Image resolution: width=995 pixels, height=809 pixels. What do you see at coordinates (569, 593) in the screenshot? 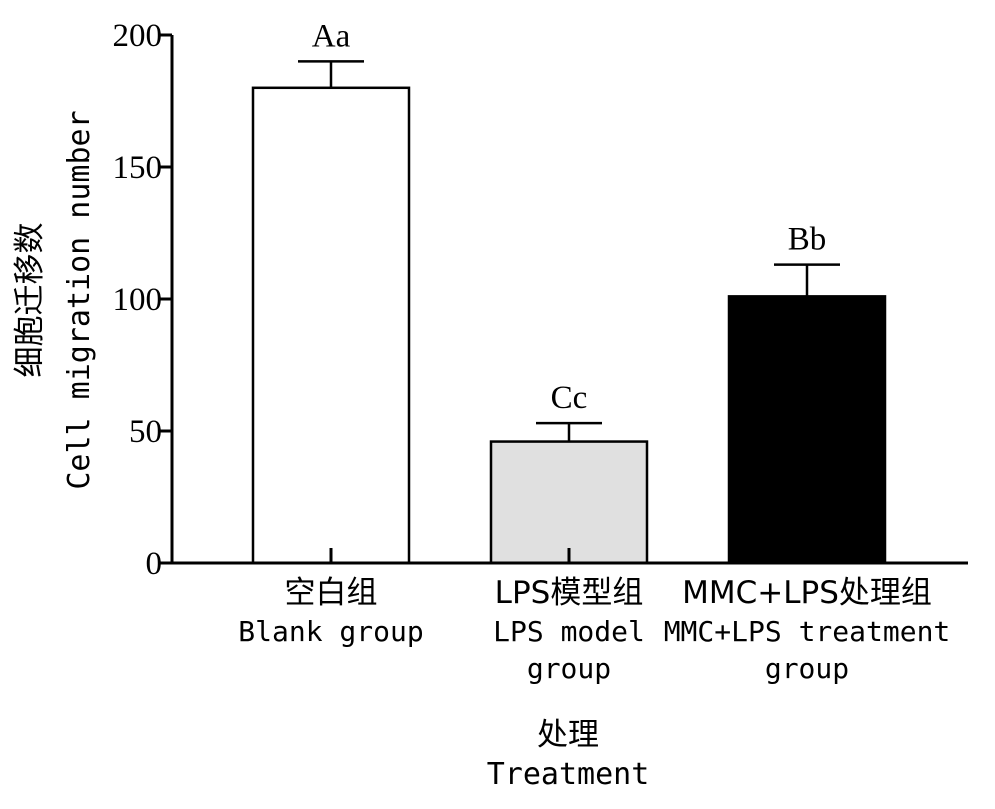
I see `category-label-cn: LPS模型组` at bounding box center [569, 593].